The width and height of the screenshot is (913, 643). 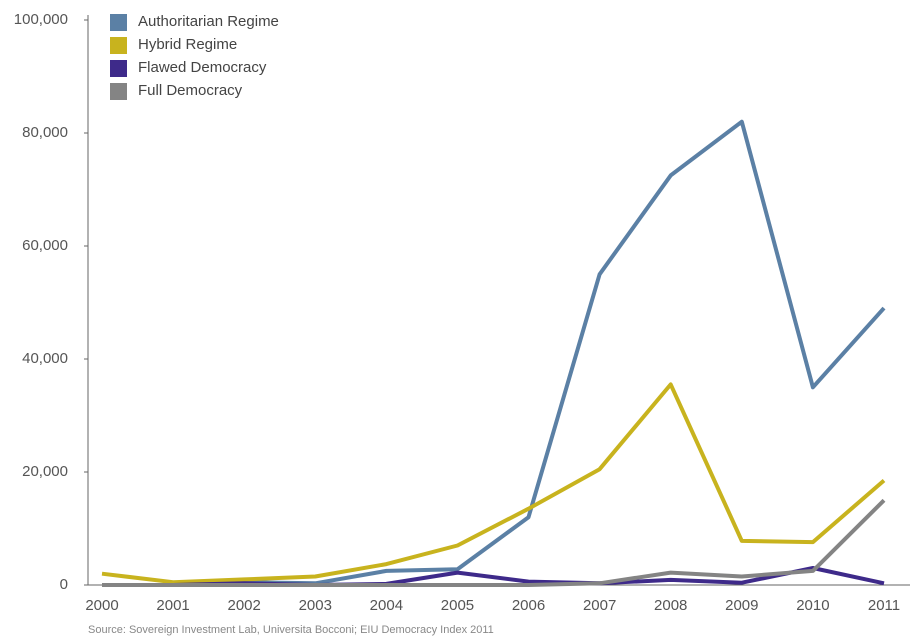 What do you see at coordinates (670, 605) in the screenshot?
I see `x-tick-label: 2008` at bounding box center [670, 605].